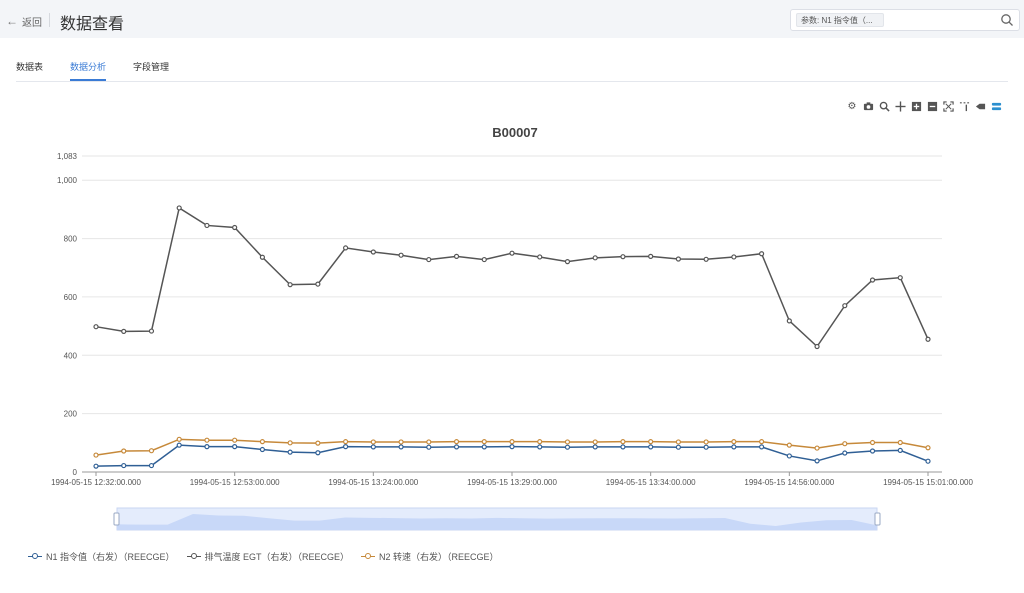 The width and height of the screenshot is (1024, 593). What do you see at coordinates (996, 106) in the screenshot?
I see `compare-hover-icon` at bounding box center [996, 106].